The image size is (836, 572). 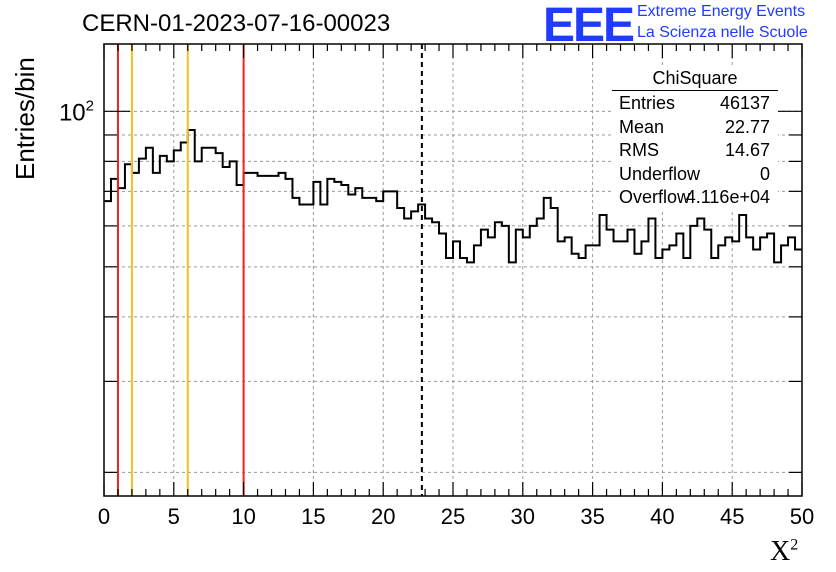 I want to click on x-tick-label: 50, so click(x=802, y=516).